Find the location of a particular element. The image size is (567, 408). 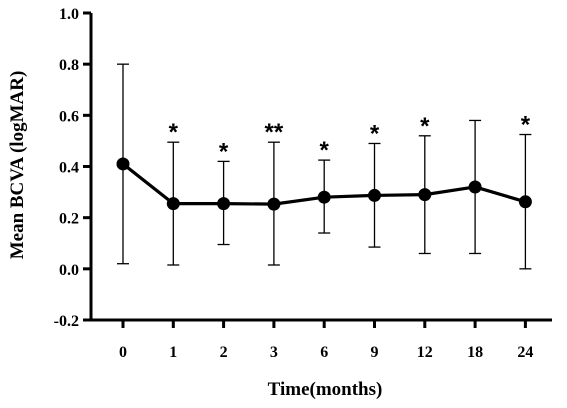

x-tick-label: 18 is located at coordinates (475, 352).